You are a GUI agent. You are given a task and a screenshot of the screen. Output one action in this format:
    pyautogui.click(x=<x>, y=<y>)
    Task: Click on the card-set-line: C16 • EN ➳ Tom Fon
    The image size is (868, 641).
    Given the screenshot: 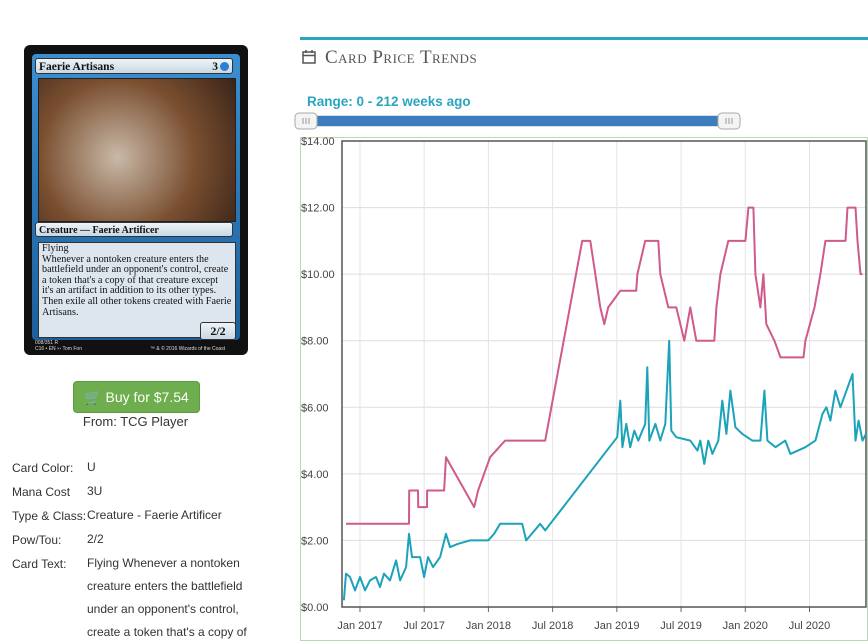 What is the action you would take?
    pyautogui.click(x=58, y=349)
    